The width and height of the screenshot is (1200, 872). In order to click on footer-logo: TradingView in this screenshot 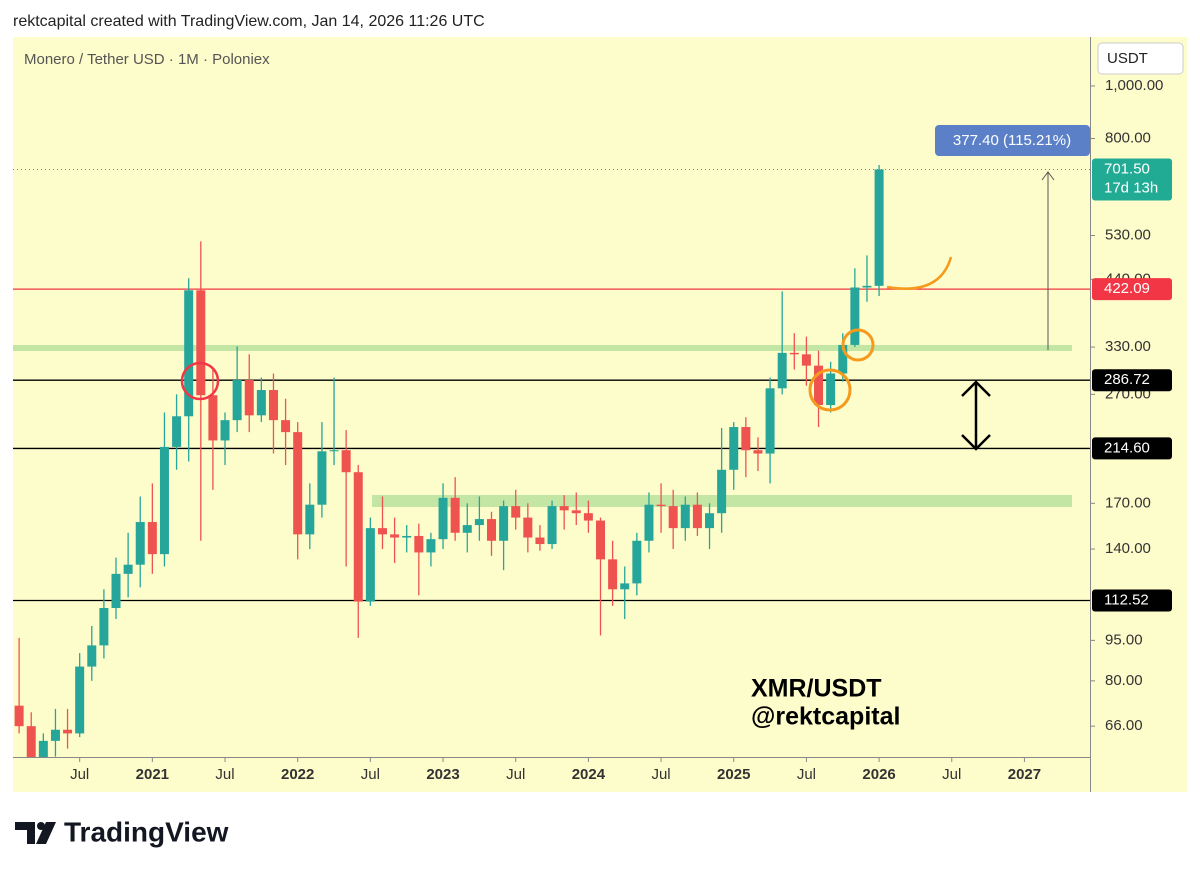, I will do `click(122, 831)`.